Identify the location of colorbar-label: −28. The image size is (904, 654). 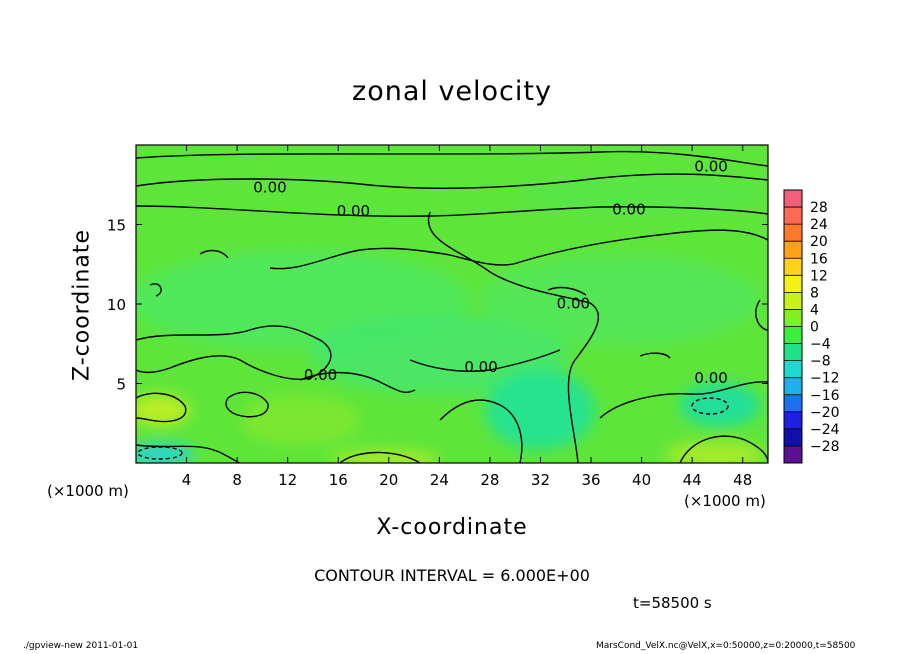
(825, 447).